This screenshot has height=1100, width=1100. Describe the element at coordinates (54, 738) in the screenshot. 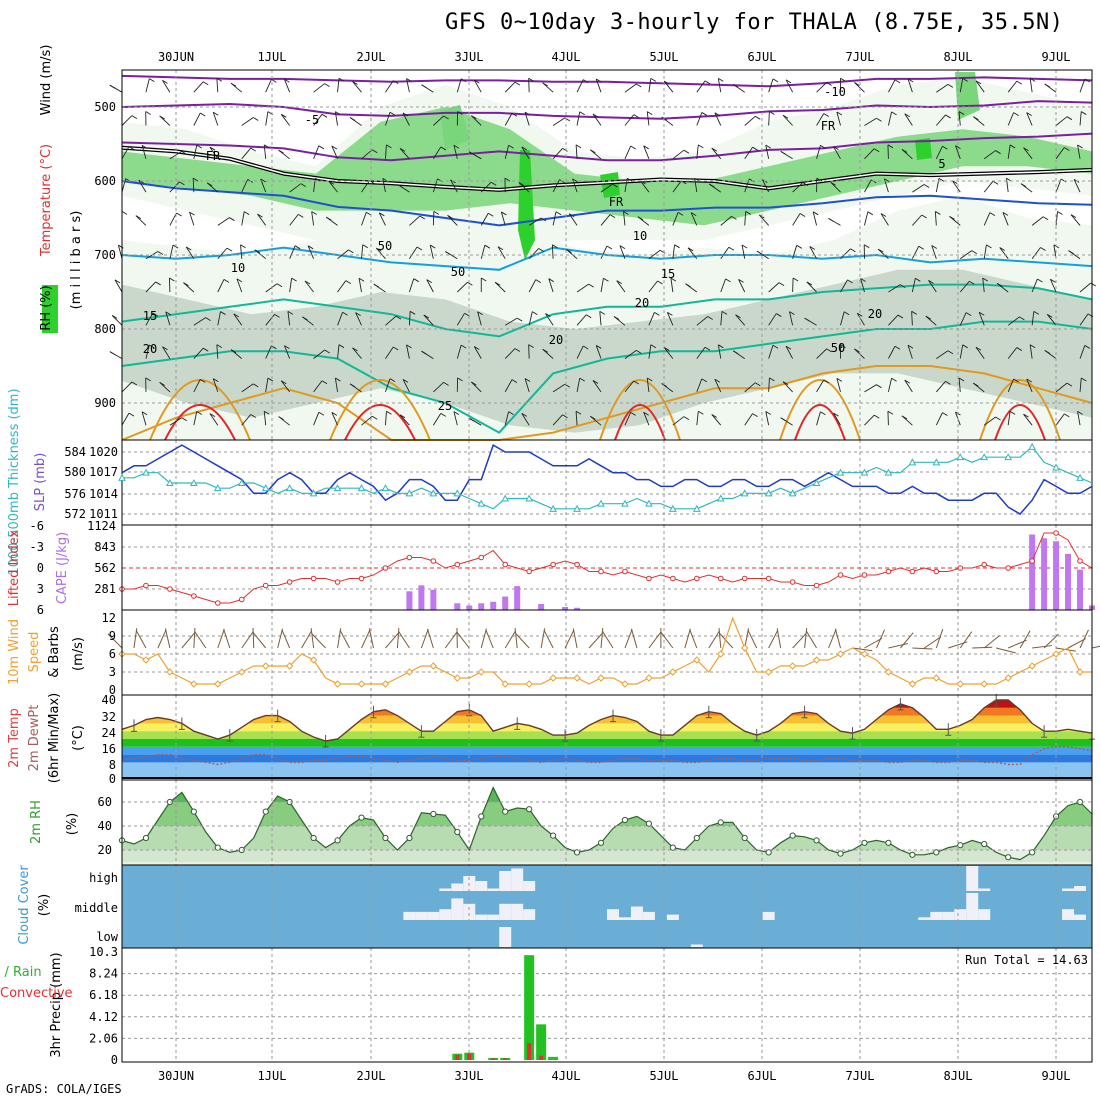

I see `minmax-axis-label: (6hr Min/Max)` at that location.